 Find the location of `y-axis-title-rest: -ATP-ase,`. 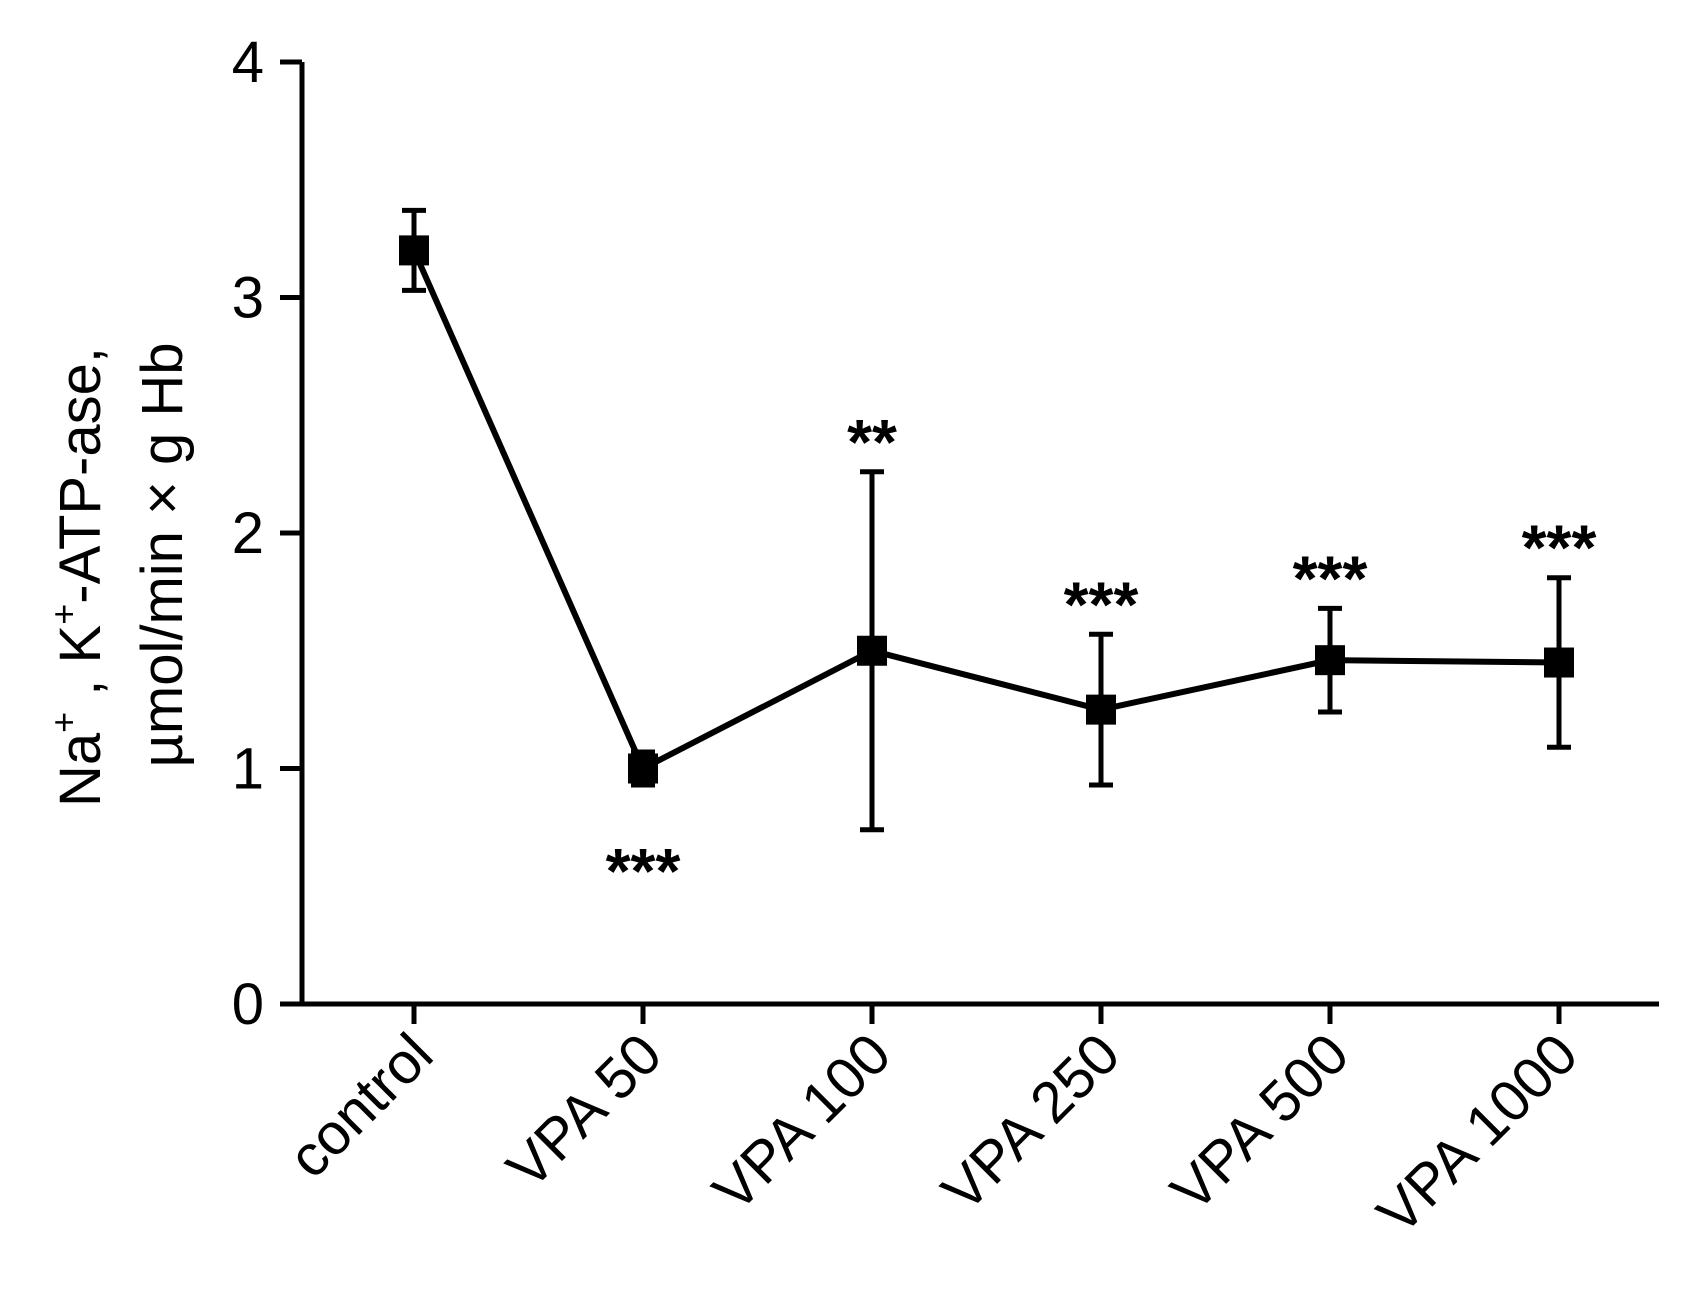

y-axis-title-rest: -ATP-ase, is located at coordinates (80, 475).